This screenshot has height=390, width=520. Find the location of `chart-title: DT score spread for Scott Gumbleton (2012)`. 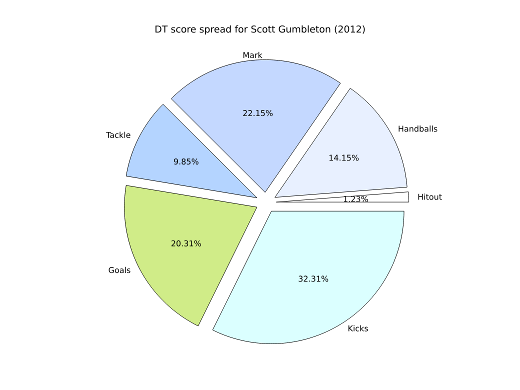

chart-title: DT score spread for Scott Gumbleton (2012) is located at coordinates (260, 30).